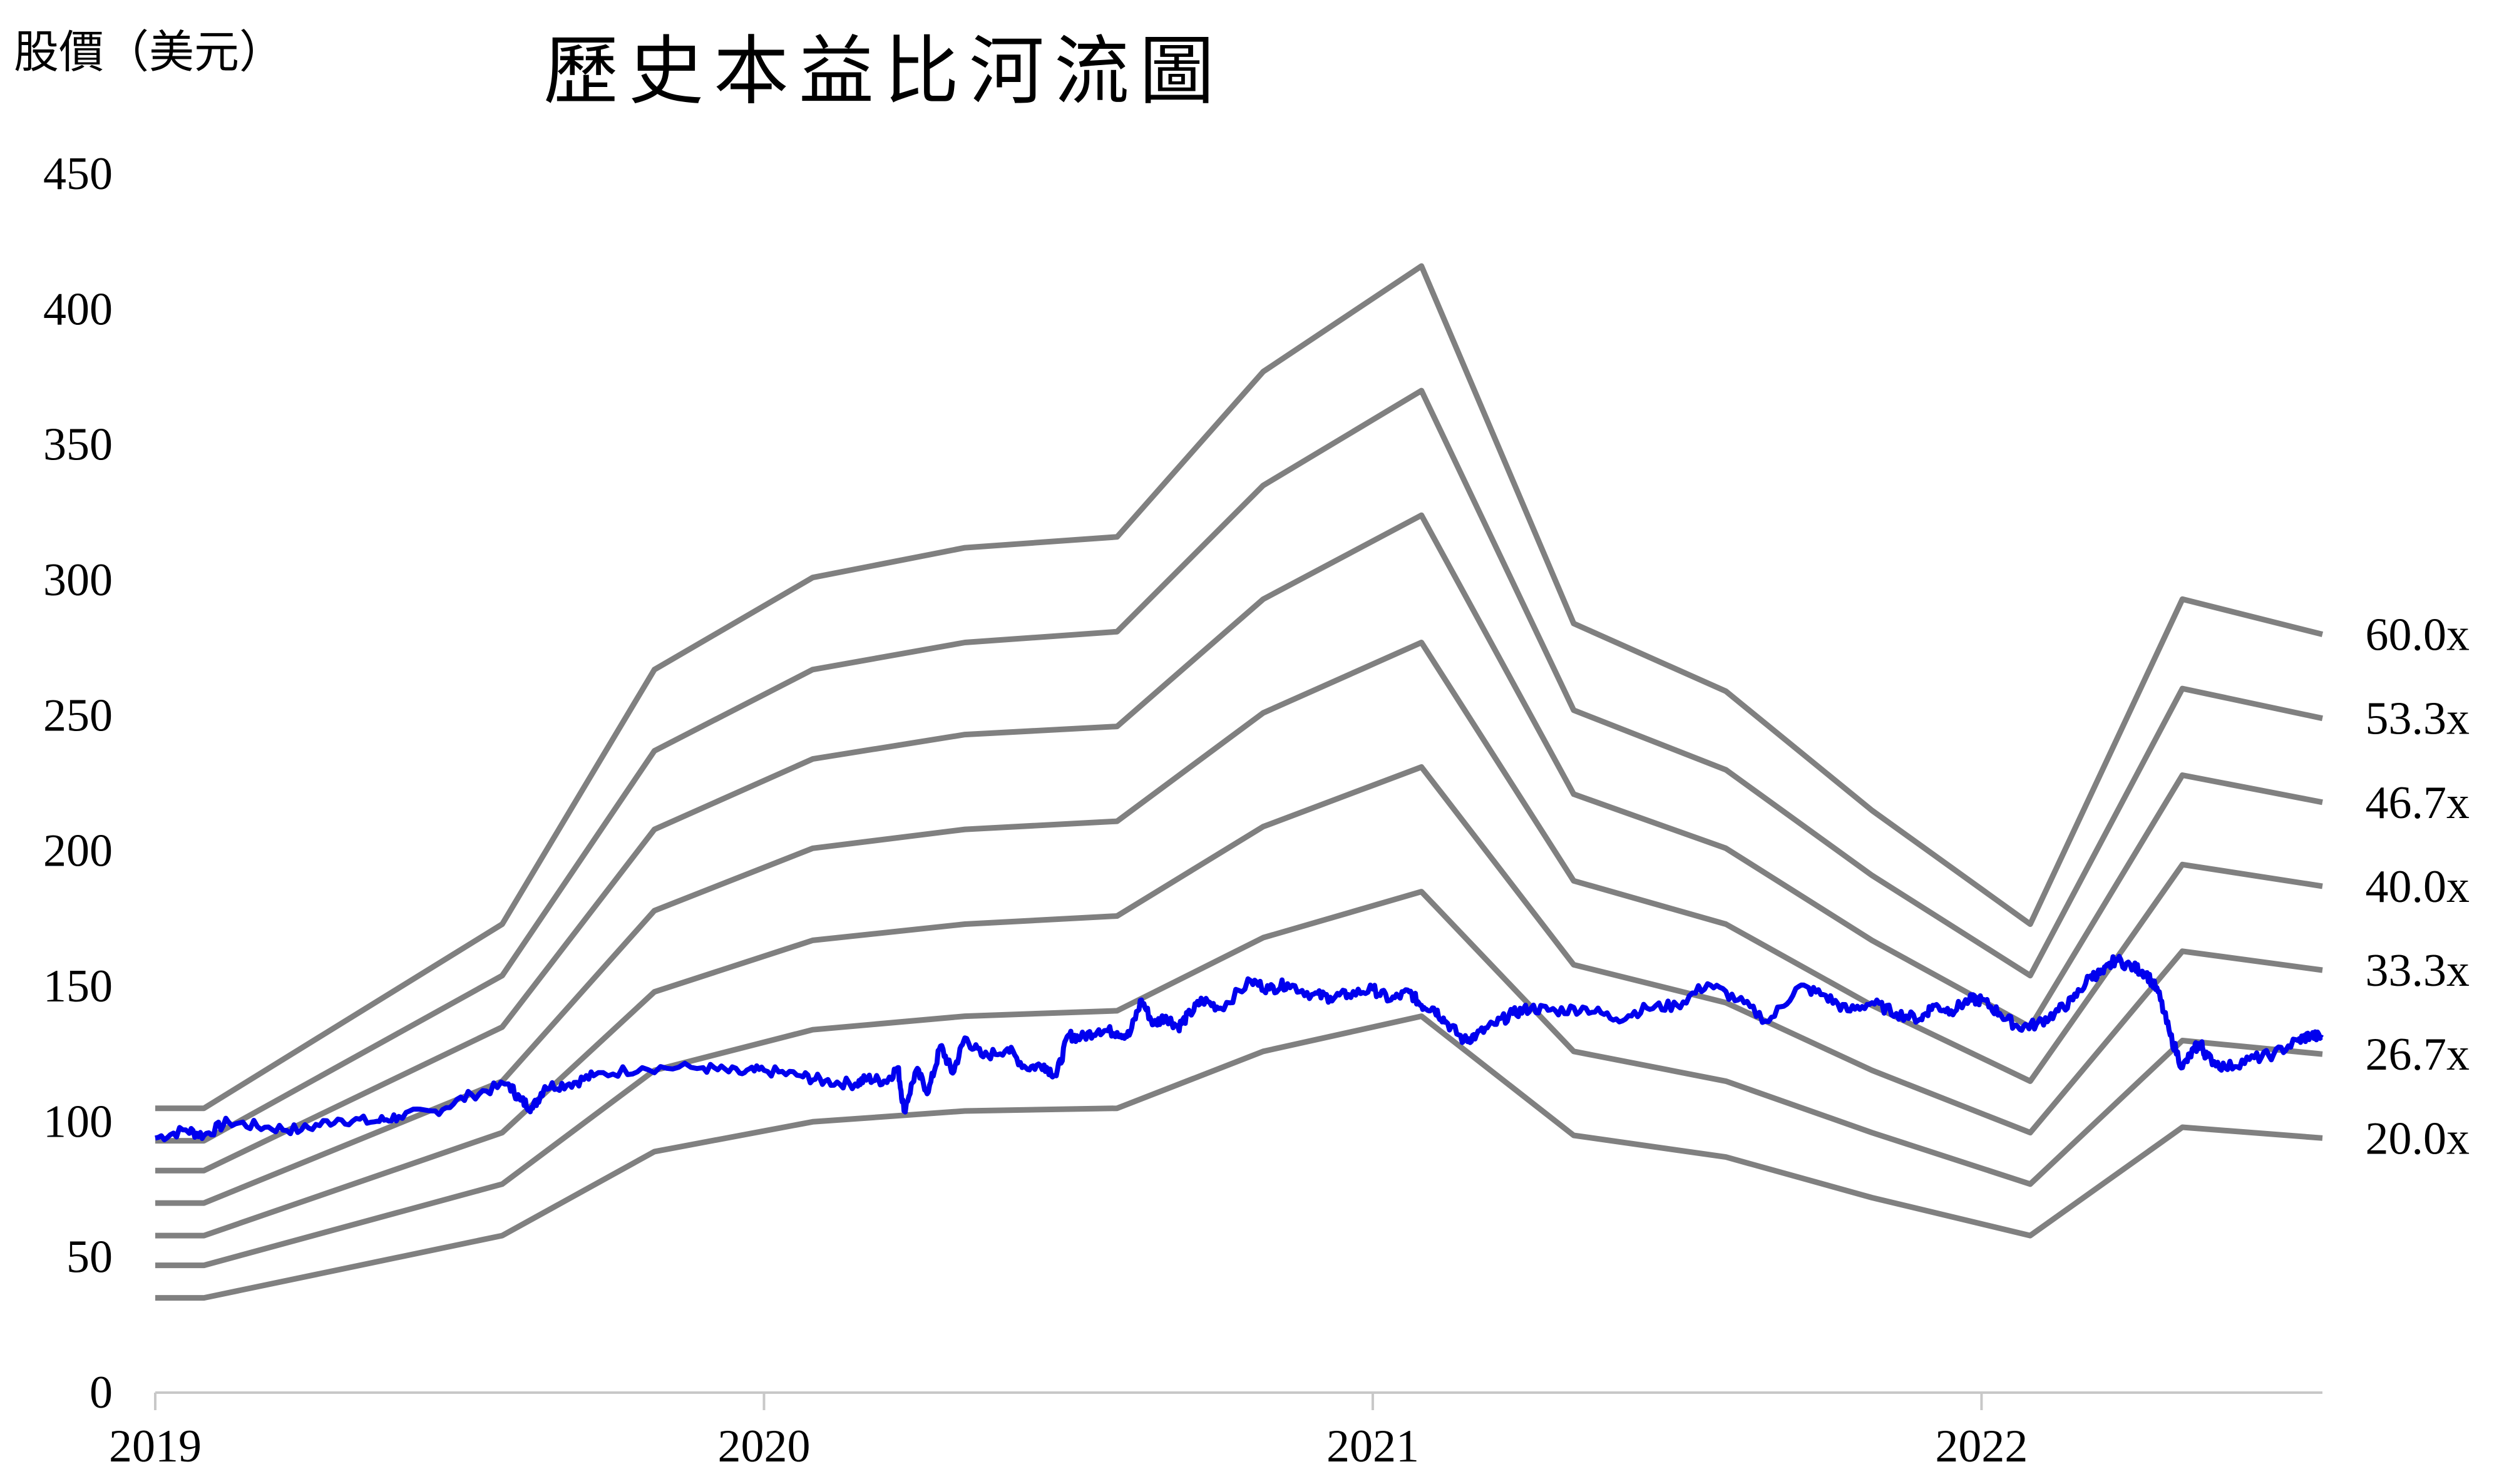 The height and width of the screenshot is (1484, 2519). I want to click on y-axis: 0 50 100 150 200 250 300 350 400 450, so click(78, 783).